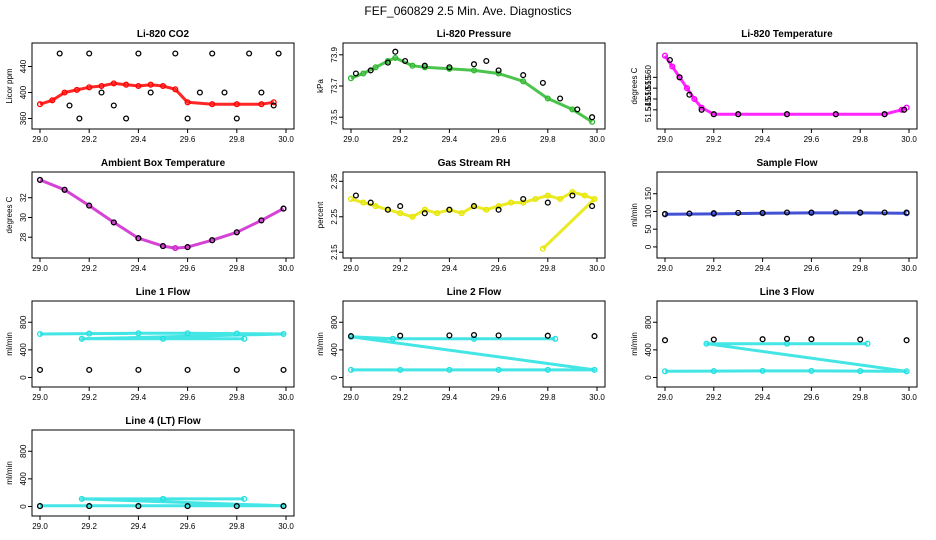 Image resolution: width=936 pixels, height=540 pixels. Describe the element at coordinates (648, 228) in the screenshot. I see `y-tick-label: 50` at that location.